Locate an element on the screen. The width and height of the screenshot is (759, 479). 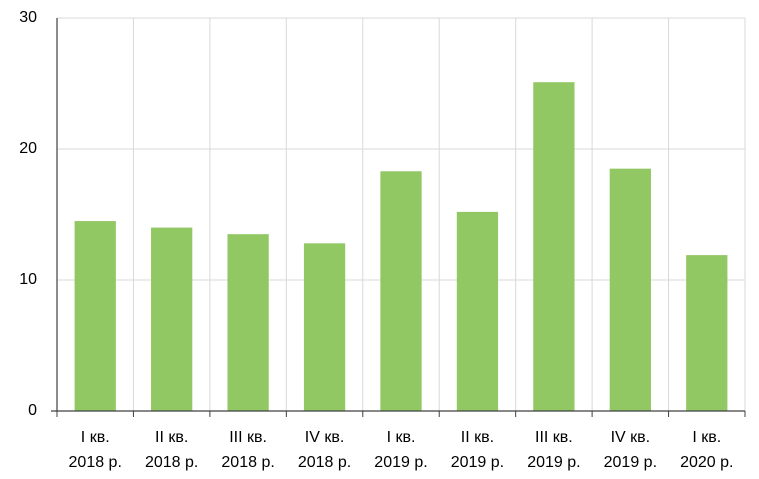
x-tick-label: 2020 р. is located at coordinates (706, 462).